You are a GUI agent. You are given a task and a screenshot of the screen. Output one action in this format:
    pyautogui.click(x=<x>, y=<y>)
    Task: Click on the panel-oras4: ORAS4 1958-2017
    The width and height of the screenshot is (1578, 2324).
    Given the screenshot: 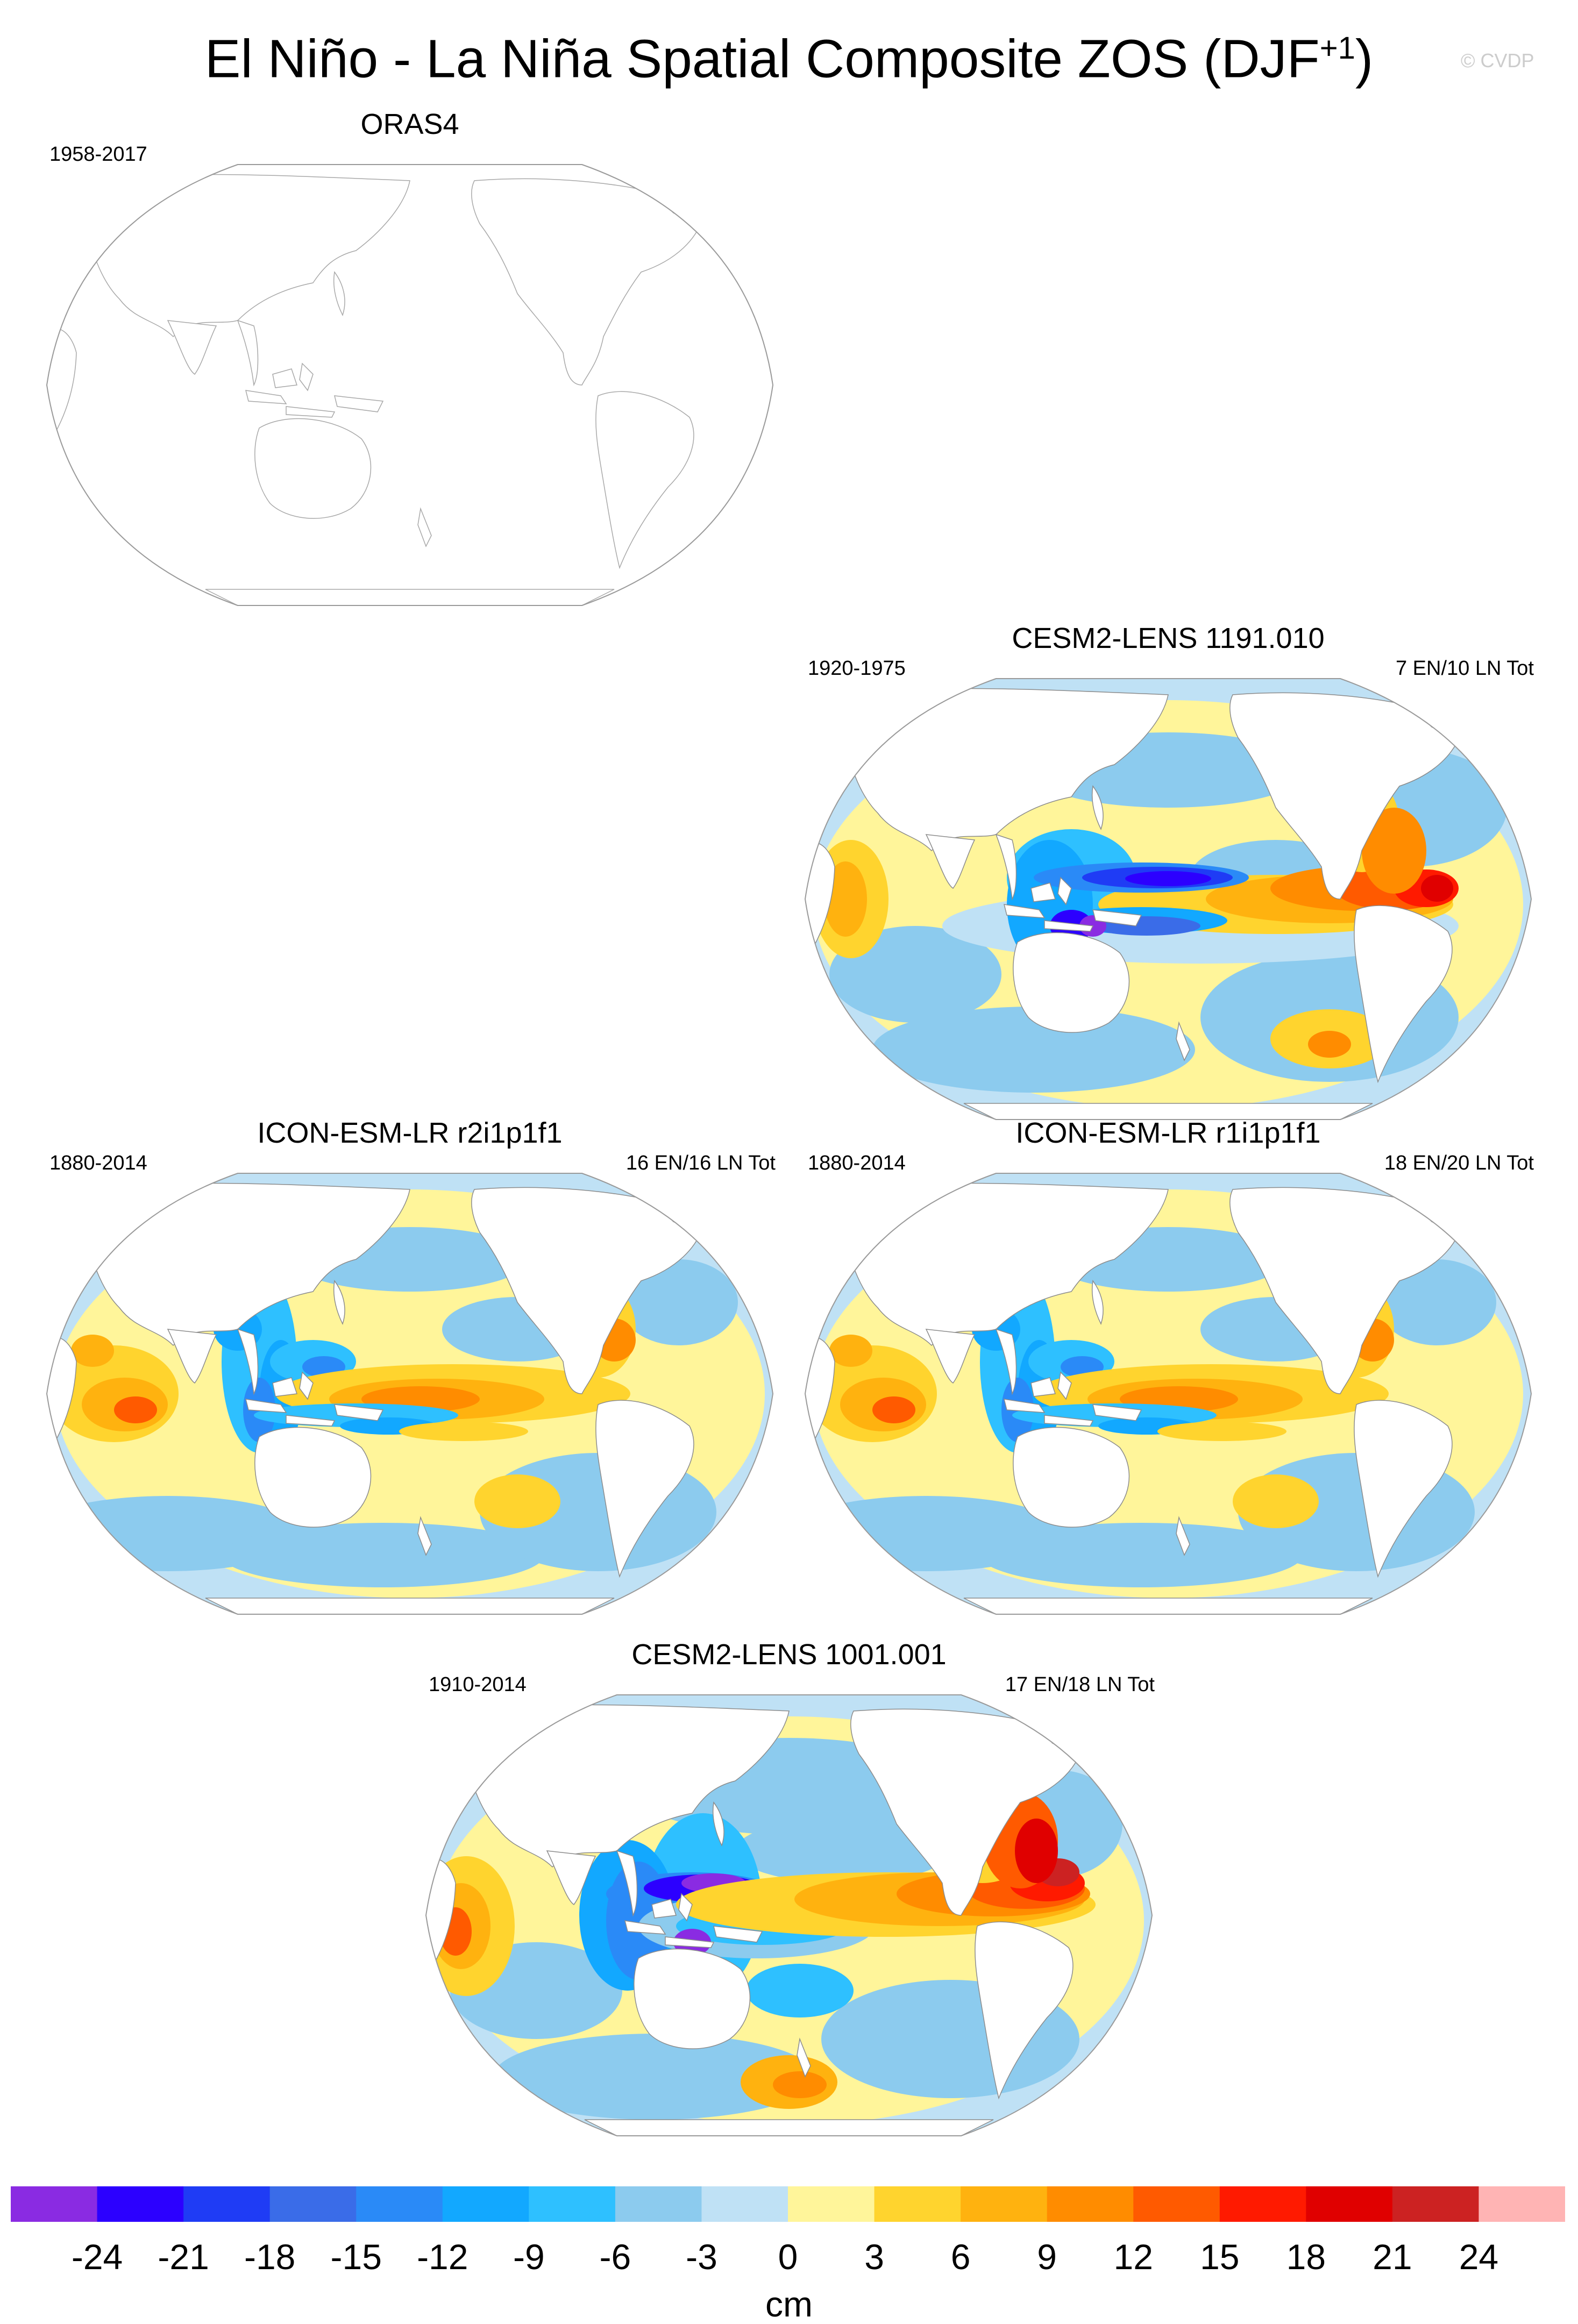 What is the action you would take?
    pyautogui.click(x=410, y=358)
    